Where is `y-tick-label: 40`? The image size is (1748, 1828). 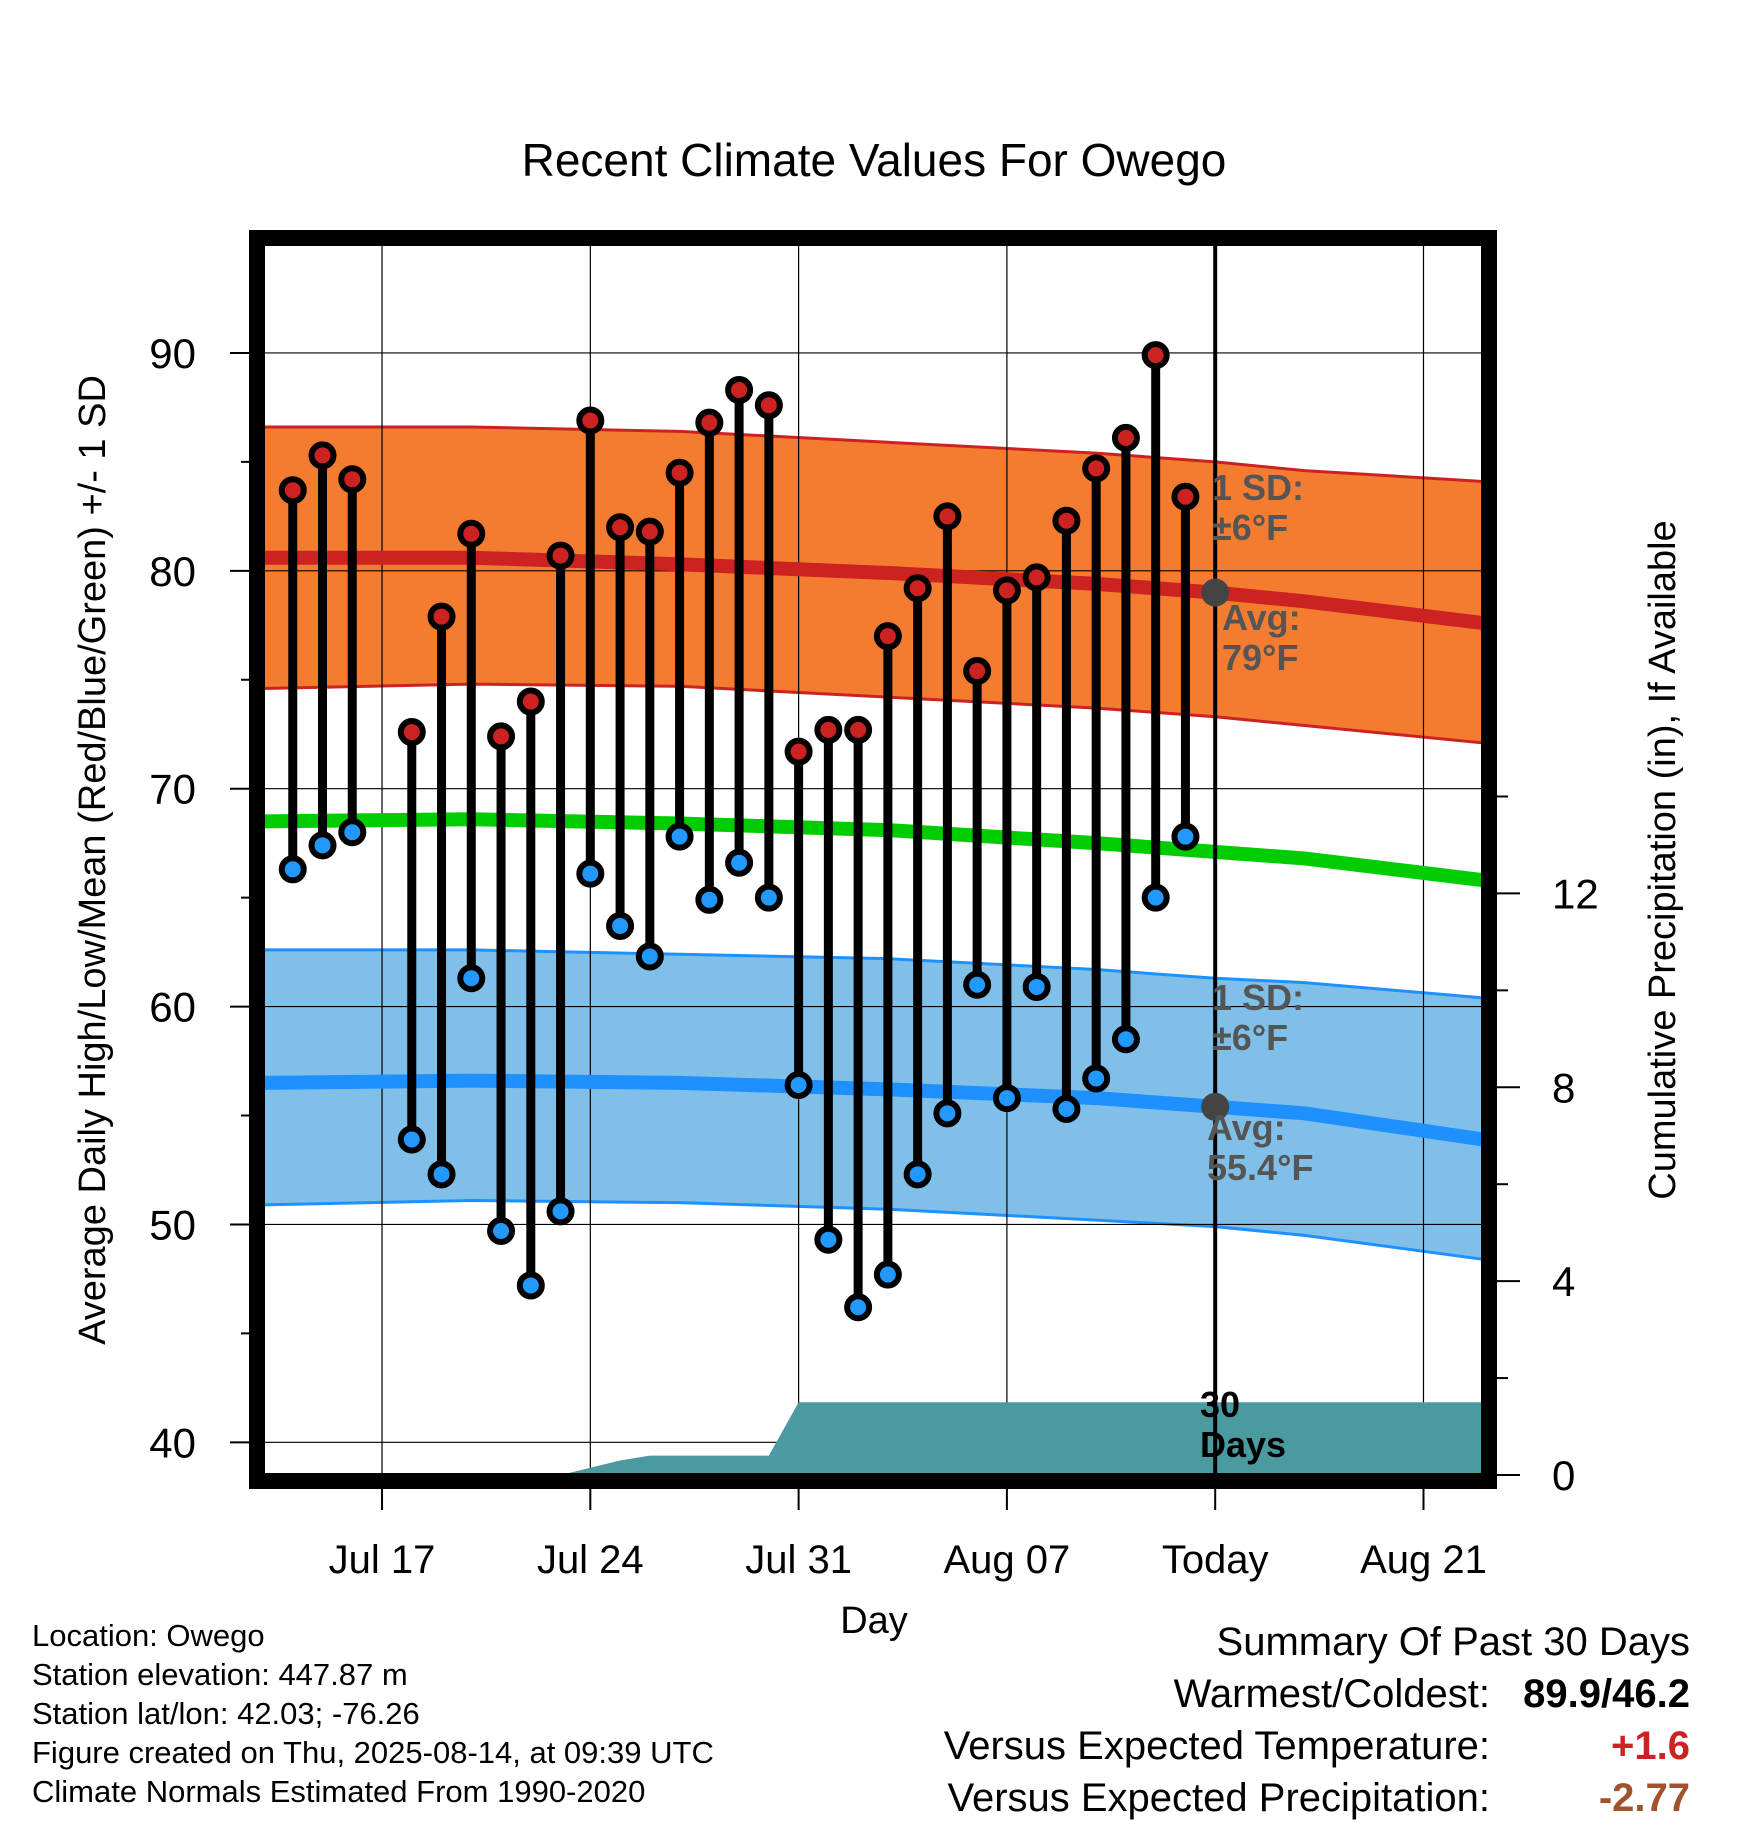
y-tick-label: 40 is located at coordinates (172, 1442).